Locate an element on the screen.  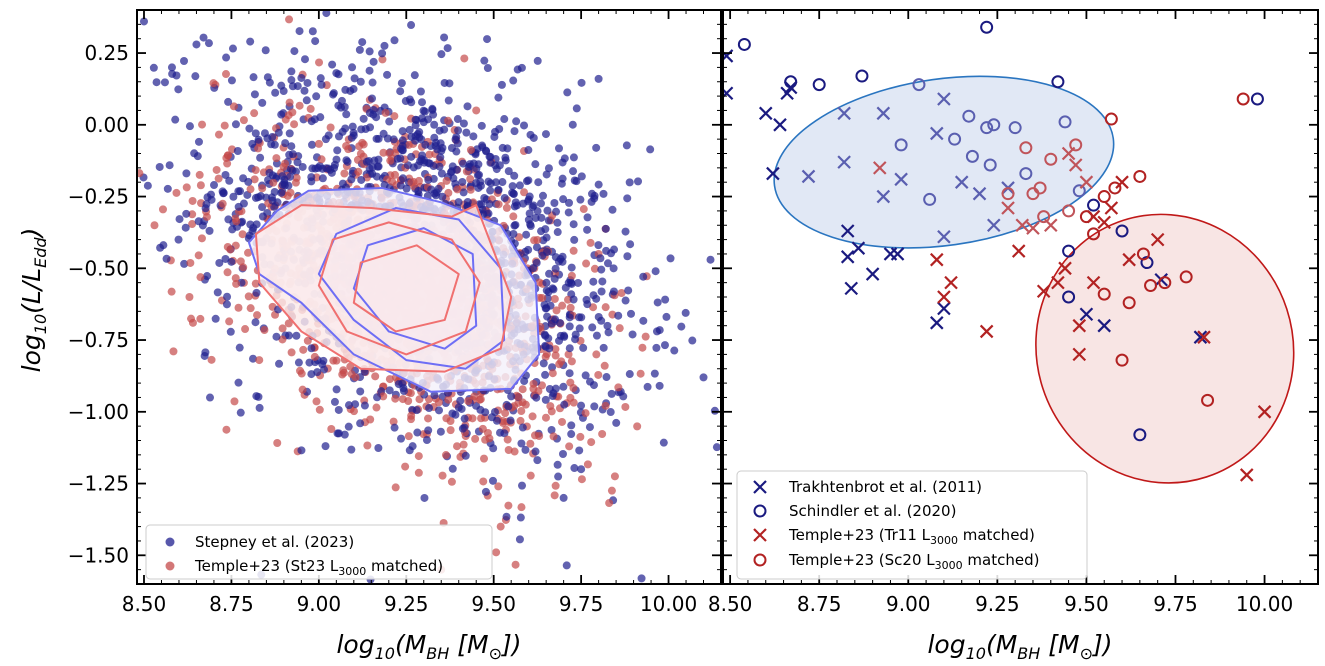
left-legend-box is located at coordinates (319, 552).